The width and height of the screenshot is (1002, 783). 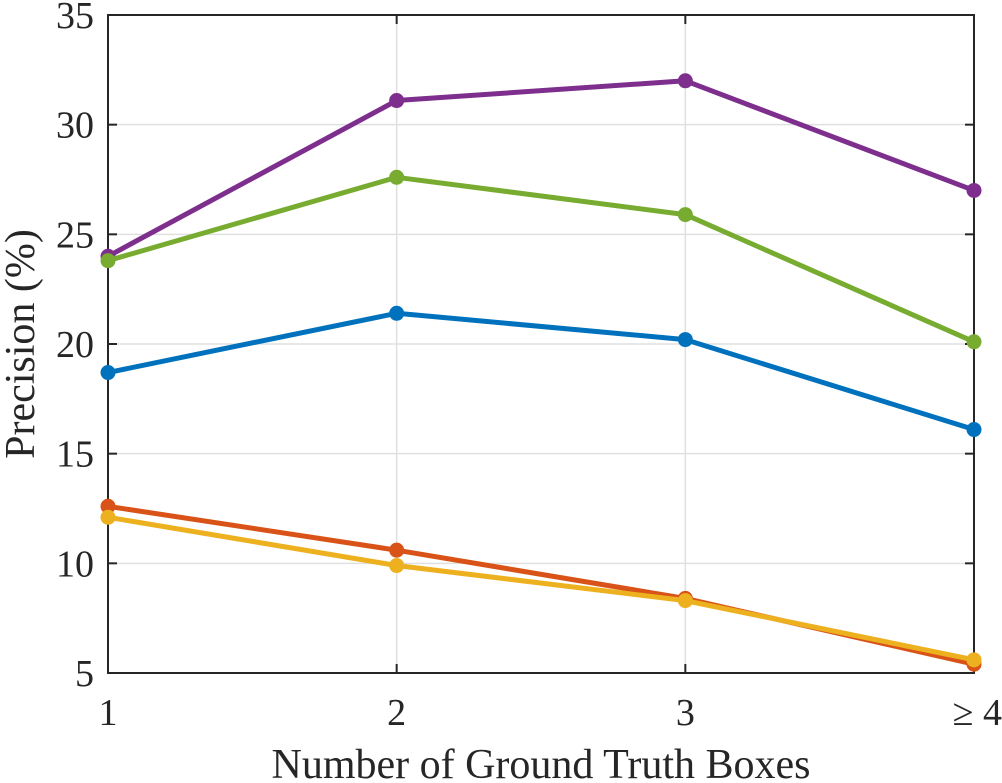 I want to click on series-blue, so click(x=541, y=371).